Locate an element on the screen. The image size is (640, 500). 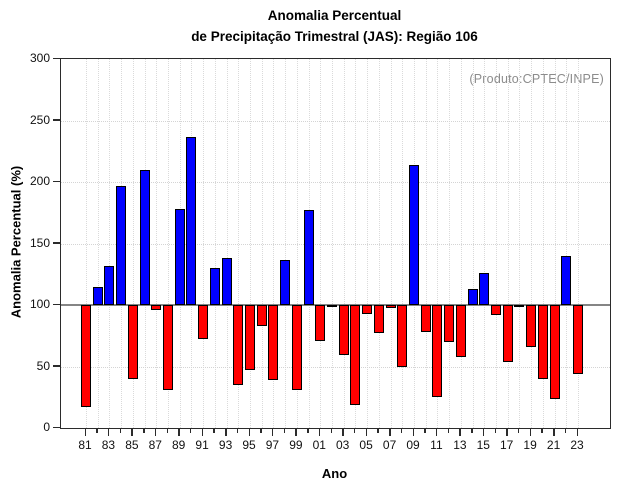
x-tick-label: 13 is located at coordinates (460, 445).